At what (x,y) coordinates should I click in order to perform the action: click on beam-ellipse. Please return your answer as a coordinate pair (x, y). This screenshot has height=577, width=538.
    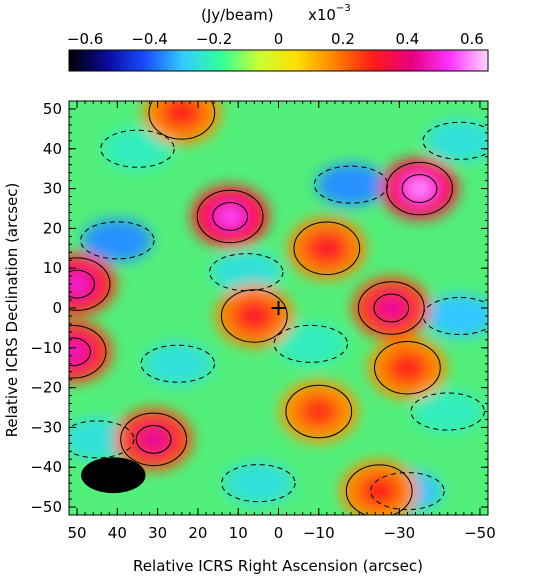
    Looking at the image, I should click on (113, 475).